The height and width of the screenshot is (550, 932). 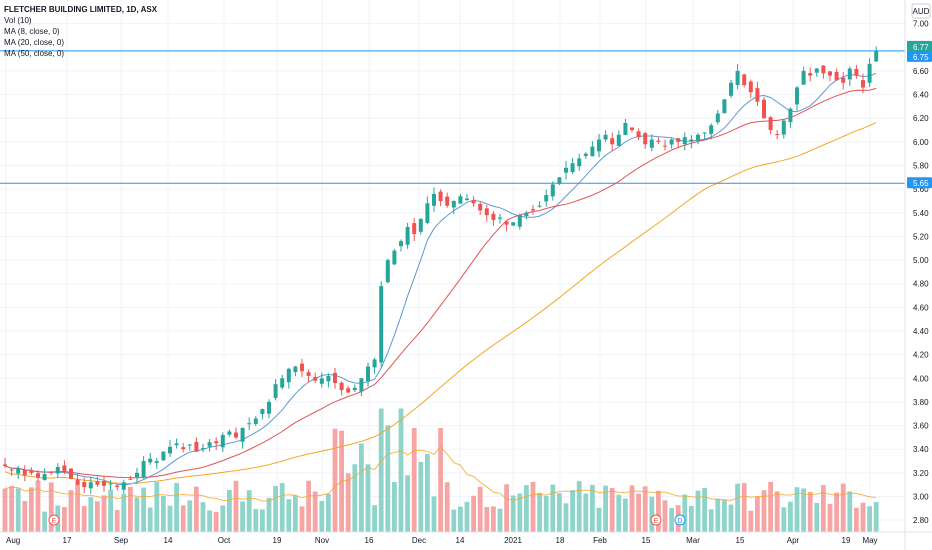 What do you see at coordinates (921, 473) in the screenshot?
I see `y-tick-label: 3.20` at bounding box center [921, 473].